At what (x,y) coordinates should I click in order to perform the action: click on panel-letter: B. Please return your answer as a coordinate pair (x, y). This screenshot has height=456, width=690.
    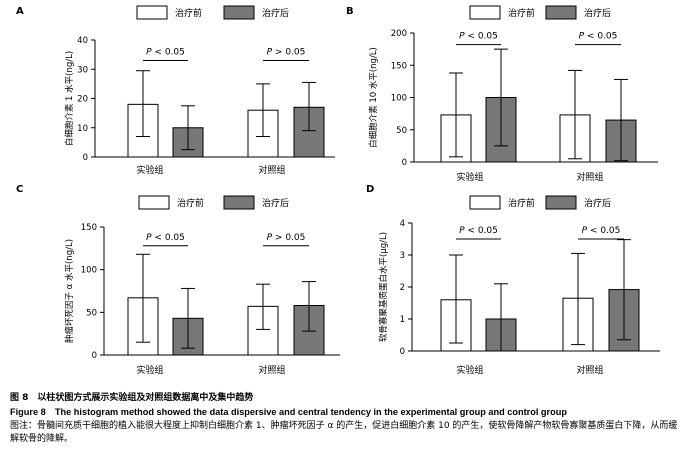
    Looking at the image, I should click on (350, 11).